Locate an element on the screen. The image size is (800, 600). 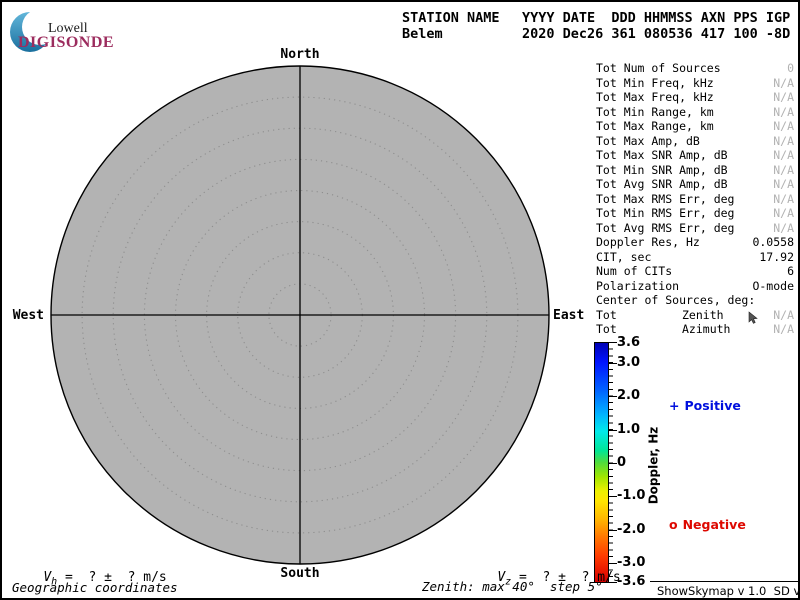
stat-row: Tot Max Range, km N/A is located at coordinates (695, 126).